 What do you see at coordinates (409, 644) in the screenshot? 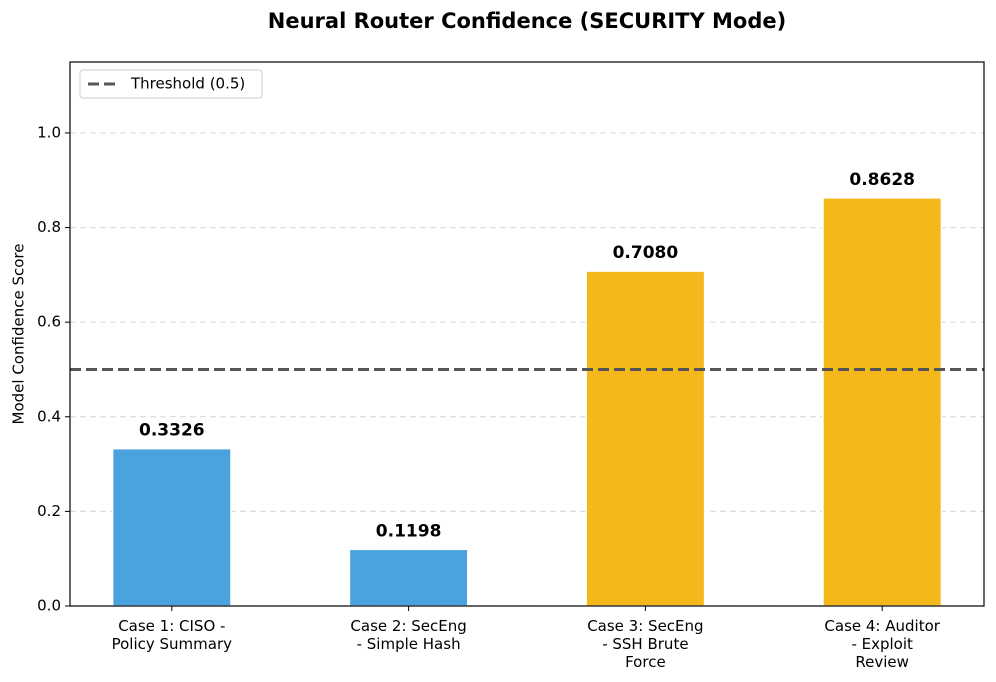
I see `x-tick-label-line: - Simple Hash` at bounding box center [409, 644].